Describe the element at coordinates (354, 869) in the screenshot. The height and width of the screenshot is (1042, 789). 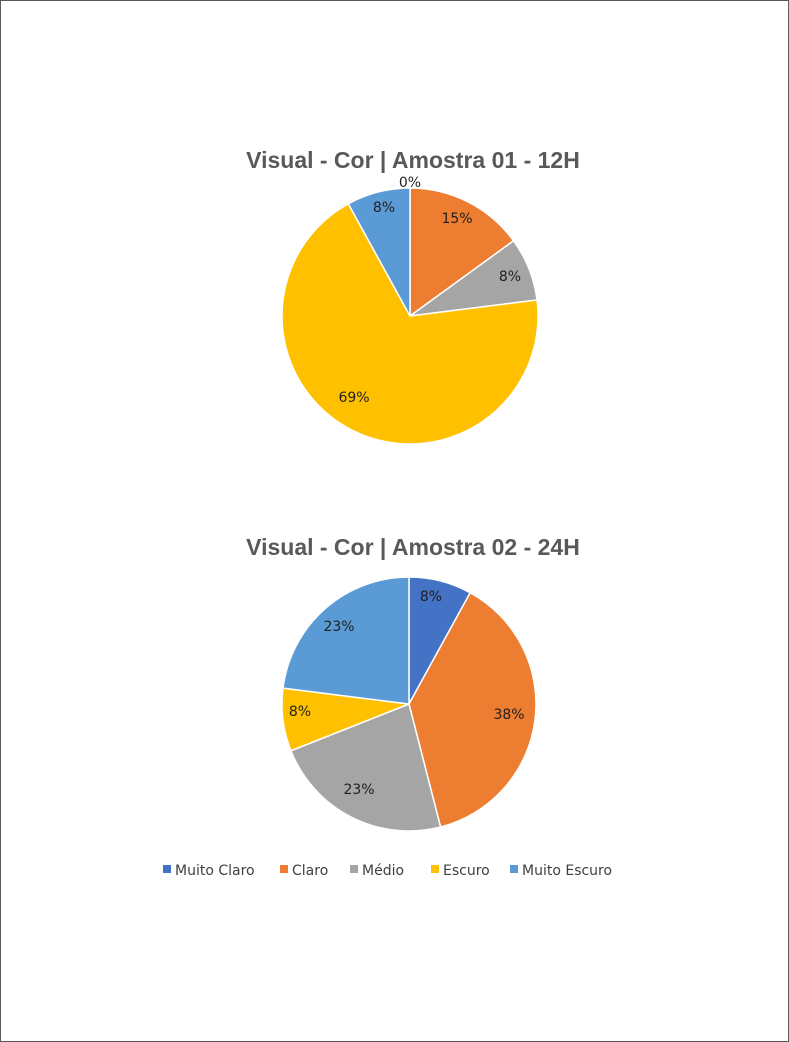
I see `legend-swatch-medio` at that location.